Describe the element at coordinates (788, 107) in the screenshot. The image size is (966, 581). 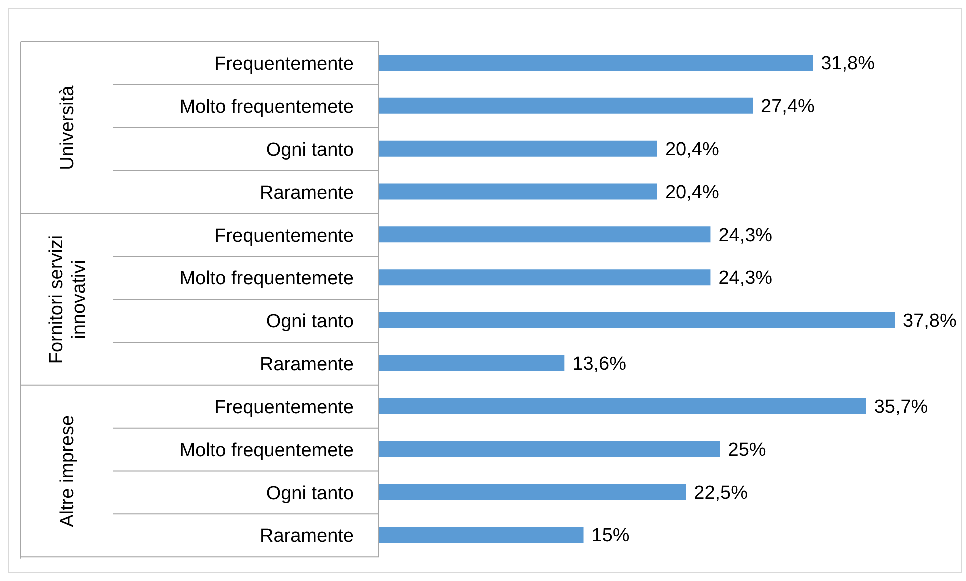
I see `data-label: 27,4%` at that location.